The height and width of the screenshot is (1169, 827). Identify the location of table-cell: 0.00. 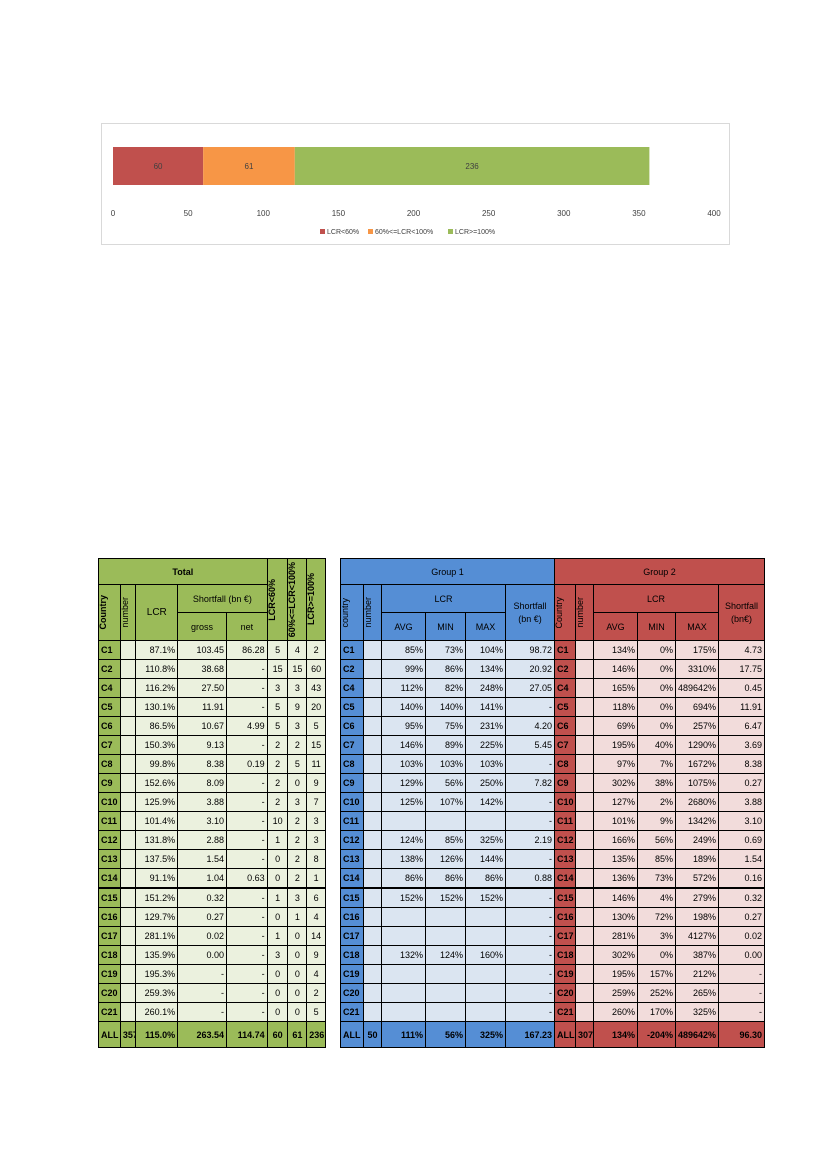
(202, 955).